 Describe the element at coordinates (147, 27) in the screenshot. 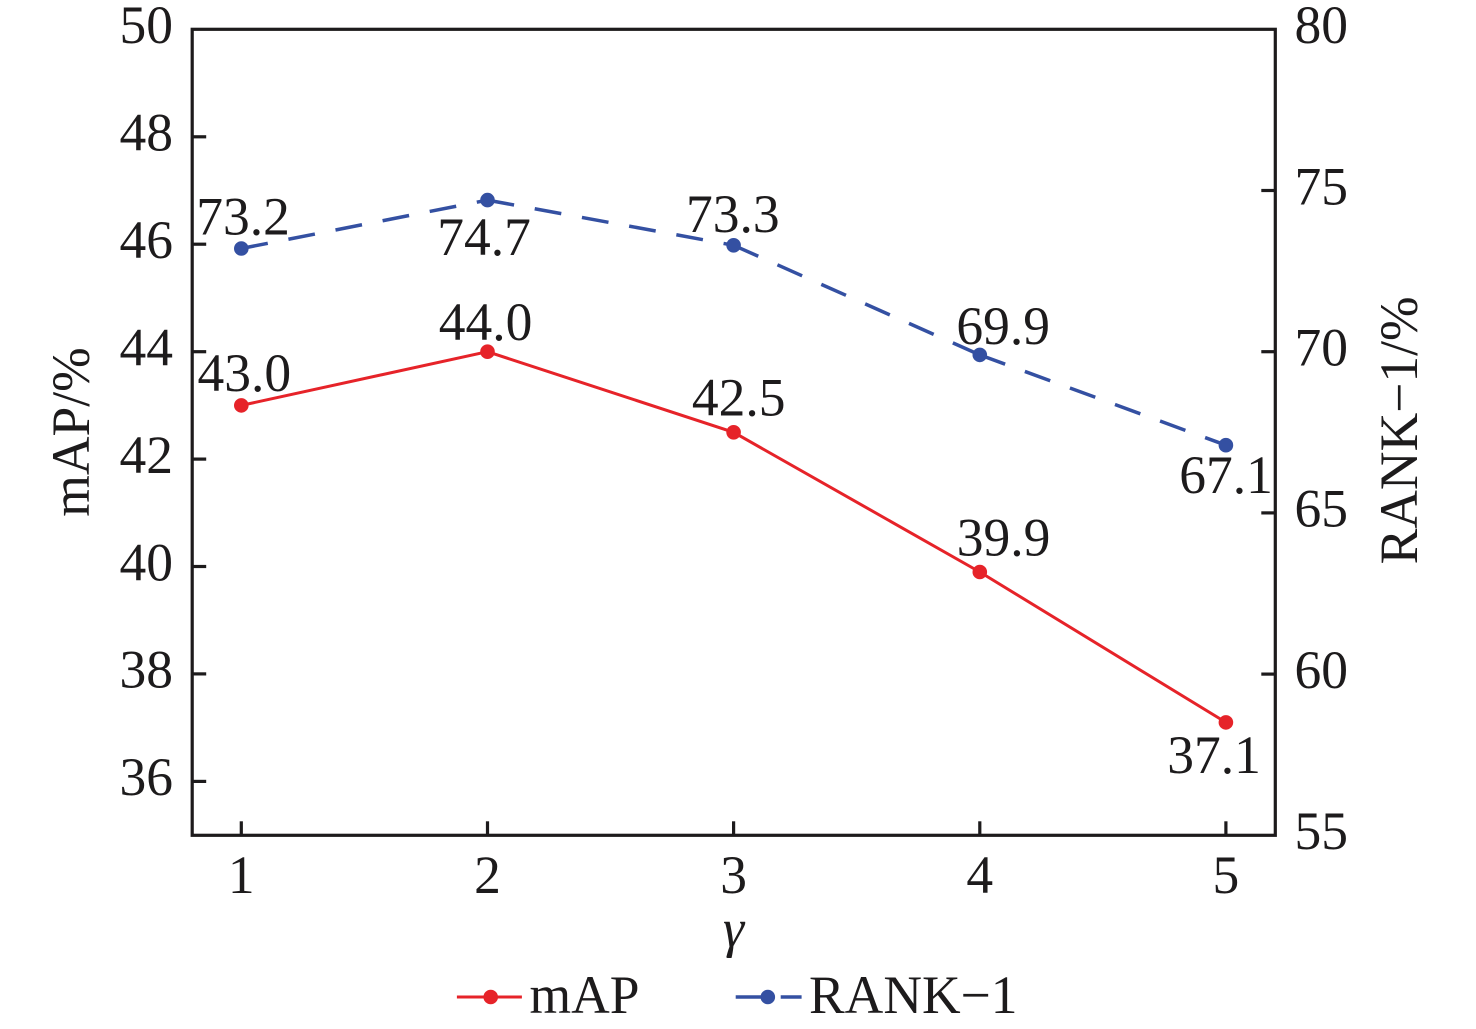

I see `svg-text: 50` at that location.